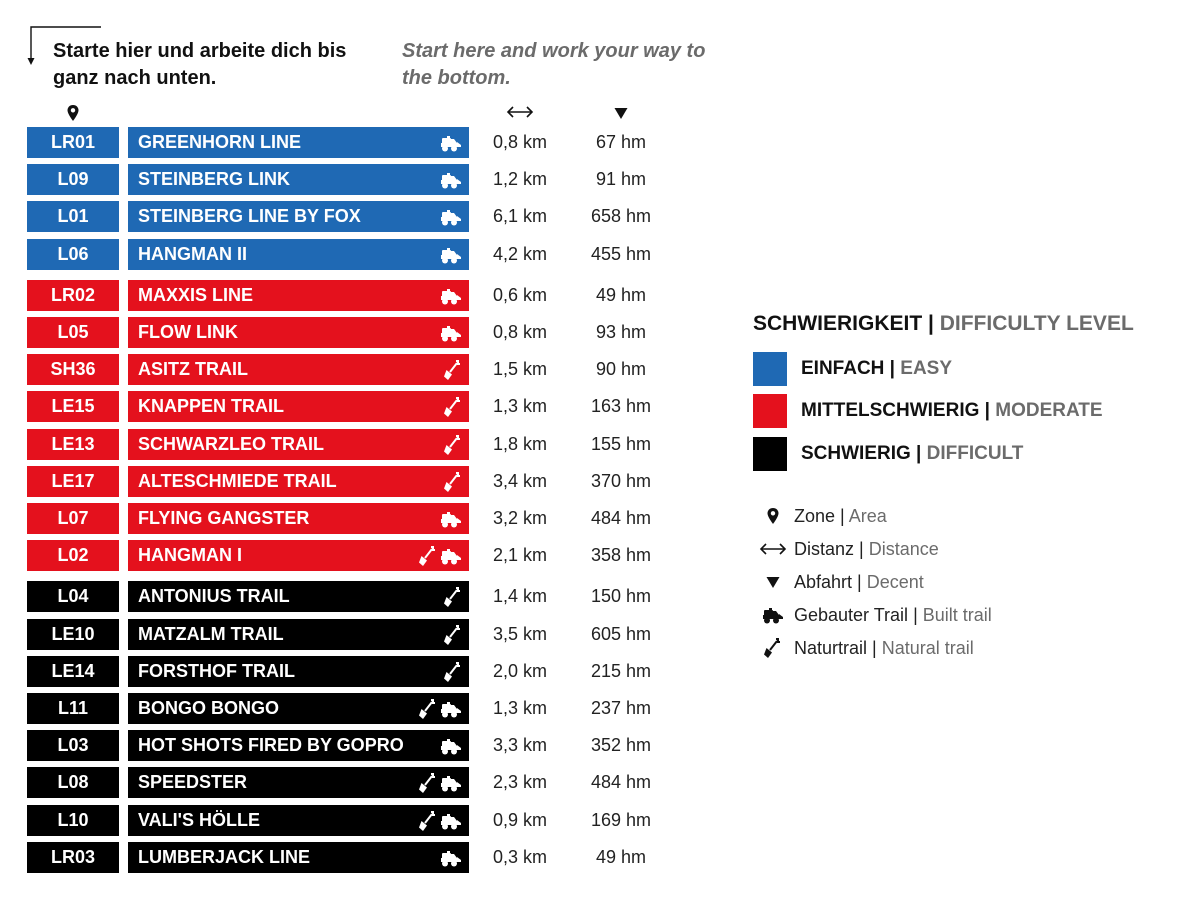  What do you see at coordinates (520, 857) in the screenshot?
I see `trail-distance: 0,3 km` at bounding box center [520, 857].